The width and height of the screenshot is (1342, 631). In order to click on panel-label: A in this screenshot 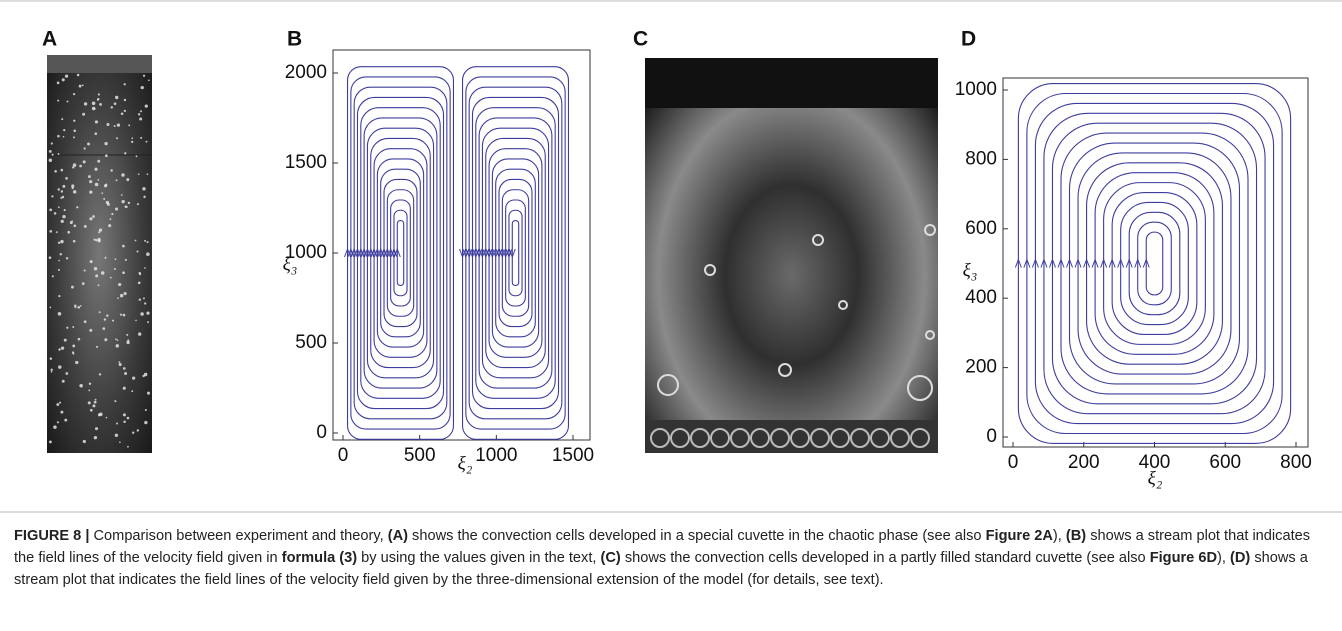, I will do `click(49, 39)`.